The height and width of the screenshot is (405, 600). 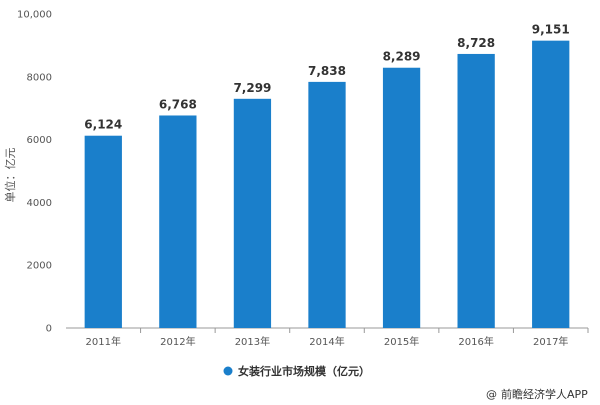 I want to click on y-tick-label: 4000, so click(x=39, y=203).